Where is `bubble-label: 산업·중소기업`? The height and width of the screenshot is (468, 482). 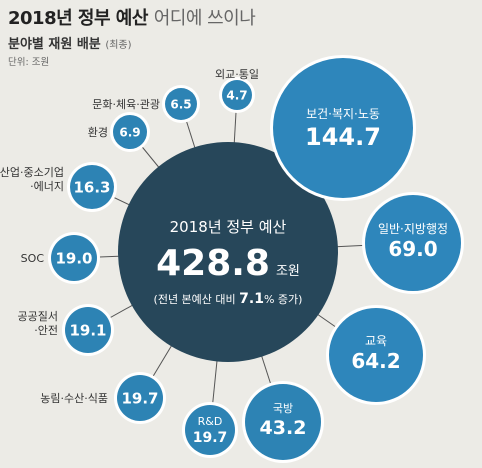
bubble-label: 산업·중소기업 is located at coordinates (32, 172).